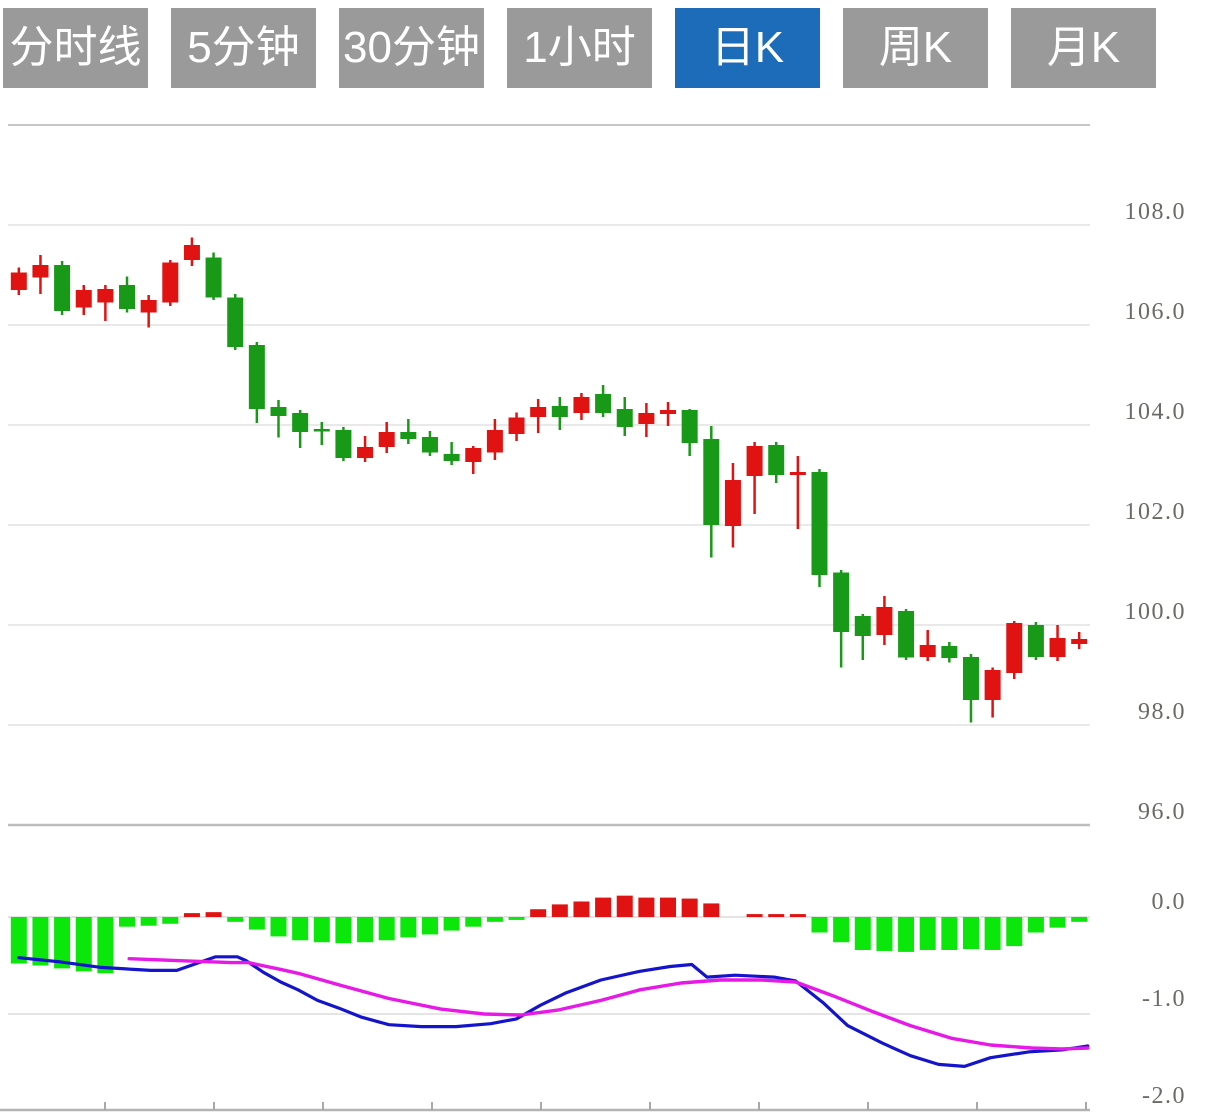 Image resolution: width=1213 pixels, height=1115 pixels. Describe the element at coordinates (1156, 412) in the screenshot. I see `price-axis-label: 104.0` at that location.